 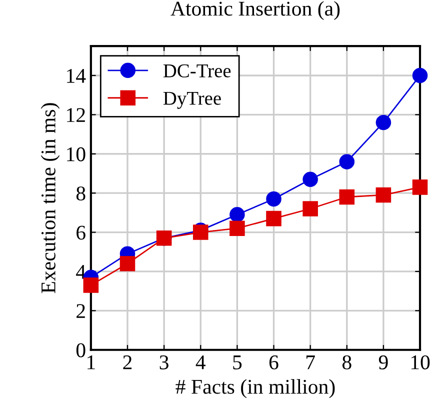 What do you see at coordinates (164, 362) in the screenshot?
I see `x-tick-label: 3` at bounding box center [164, 362].